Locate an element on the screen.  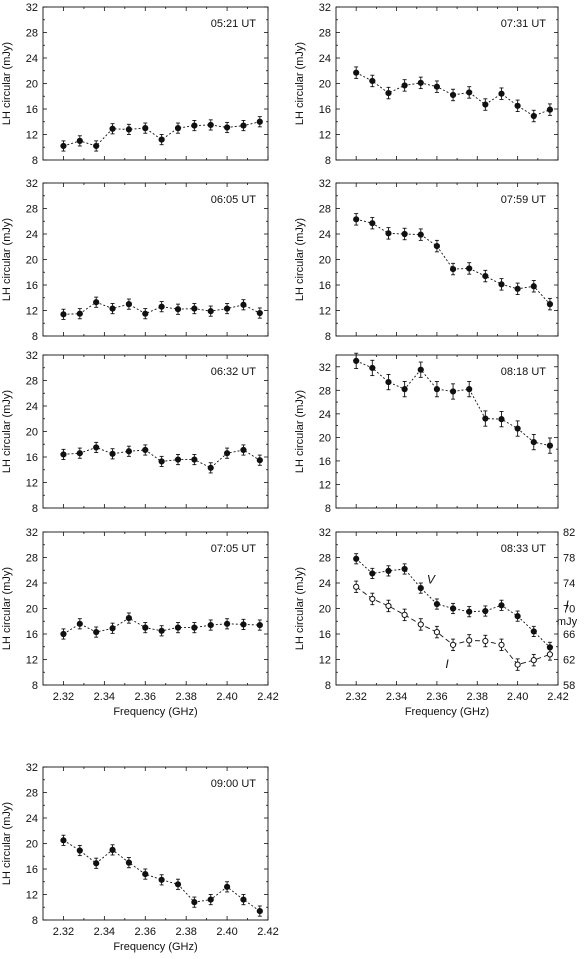
x-axis-label: Frequency (GHz) is located at coordinates (447, 712).